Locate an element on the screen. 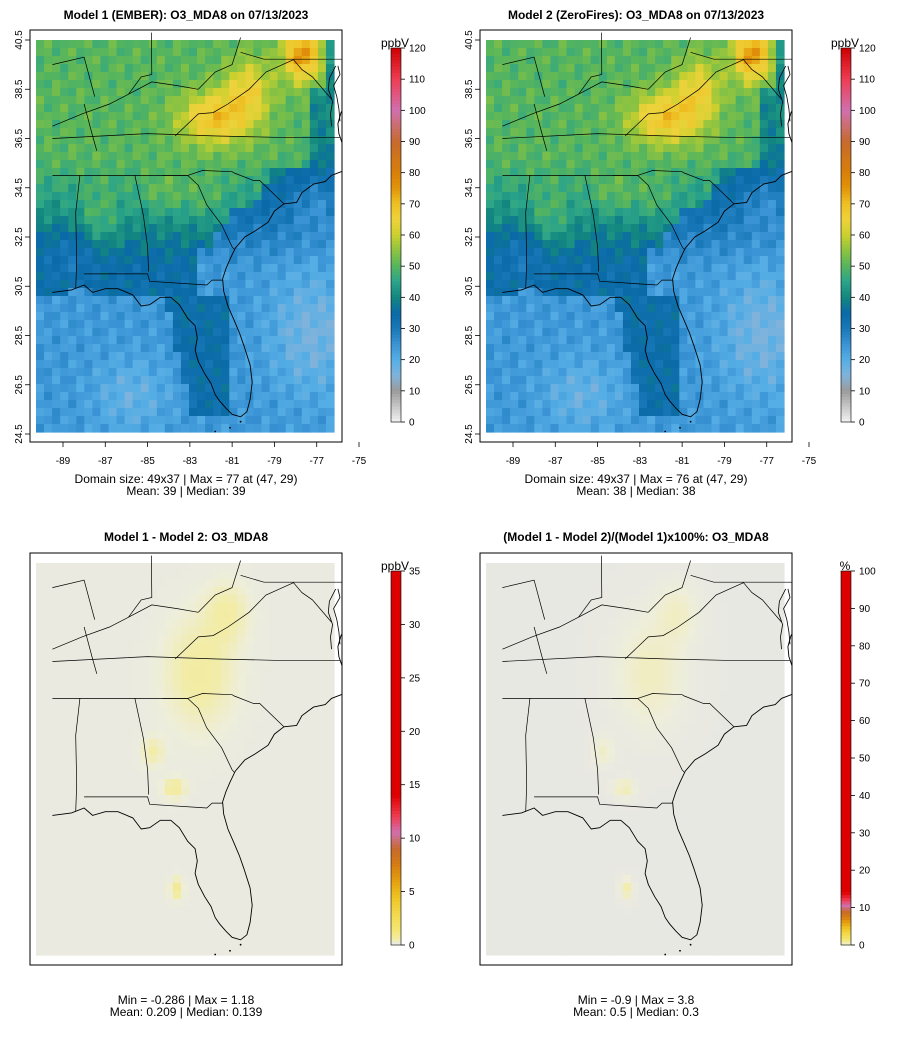 Image resolution: width=900 pixels, height=1045 pixels. state-border is located at coordinates (153, 279).